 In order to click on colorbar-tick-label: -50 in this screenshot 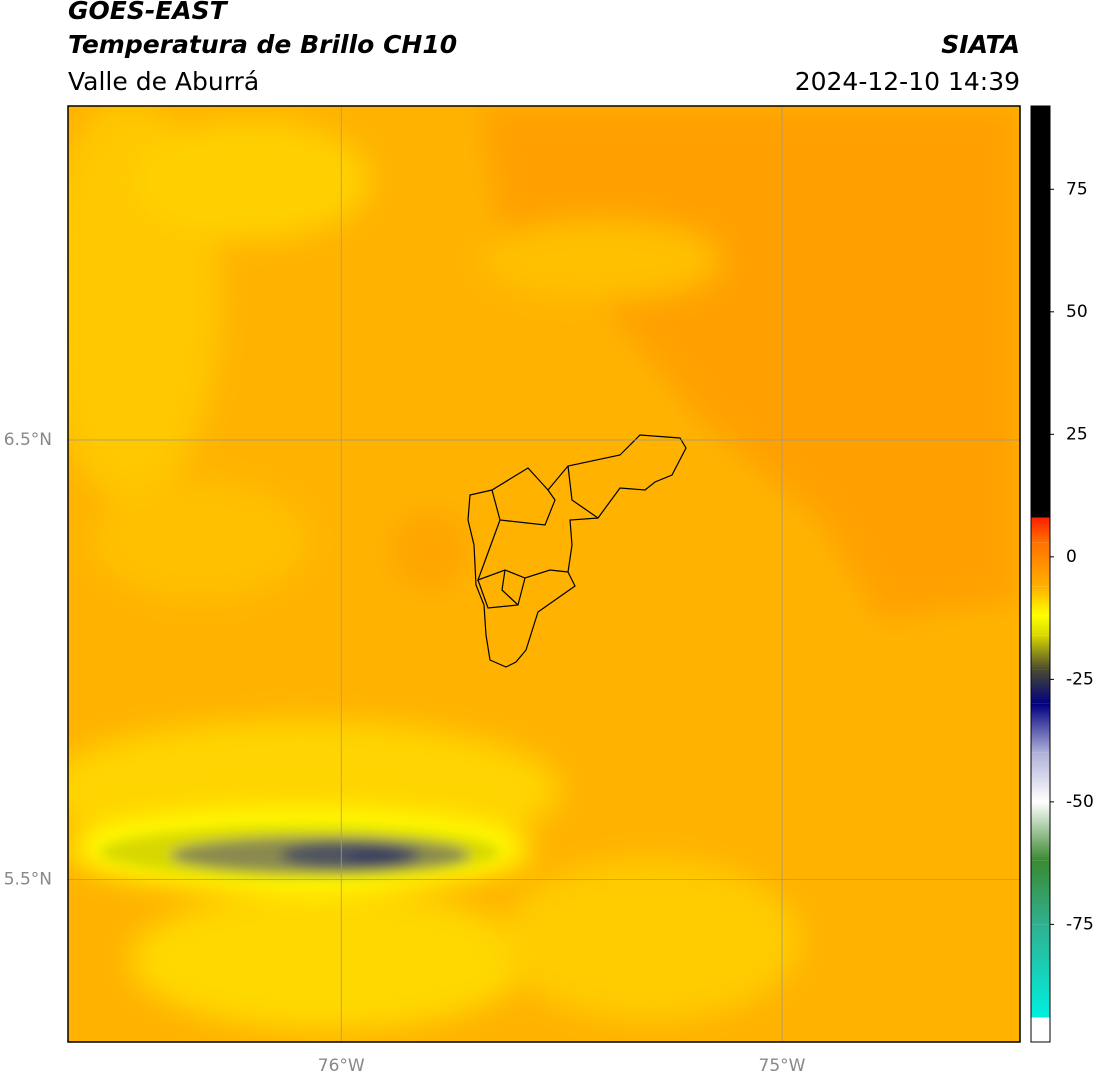, I will do `click(1080, 802)`.